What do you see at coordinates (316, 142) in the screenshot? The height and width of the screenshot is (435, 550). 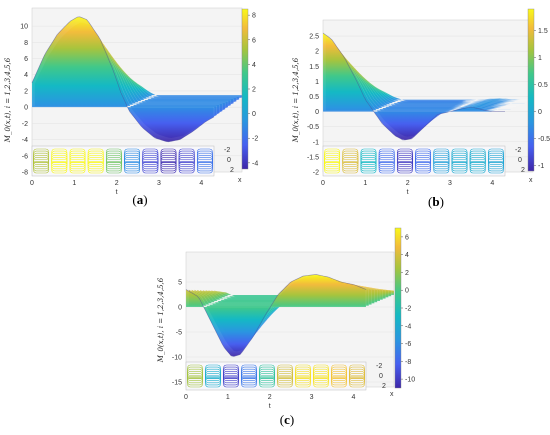 I see `z-tick-label: -1` at bounding box center [316, 142].